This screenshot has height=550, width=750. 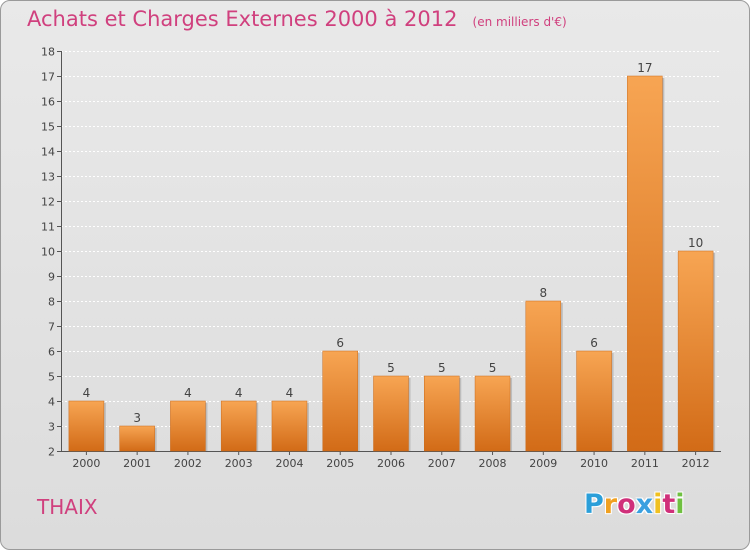 What do you see at coordinates (48, 52) in the screenshot?
I see `y-tick-label: 18` at bounding box center [48, 52].